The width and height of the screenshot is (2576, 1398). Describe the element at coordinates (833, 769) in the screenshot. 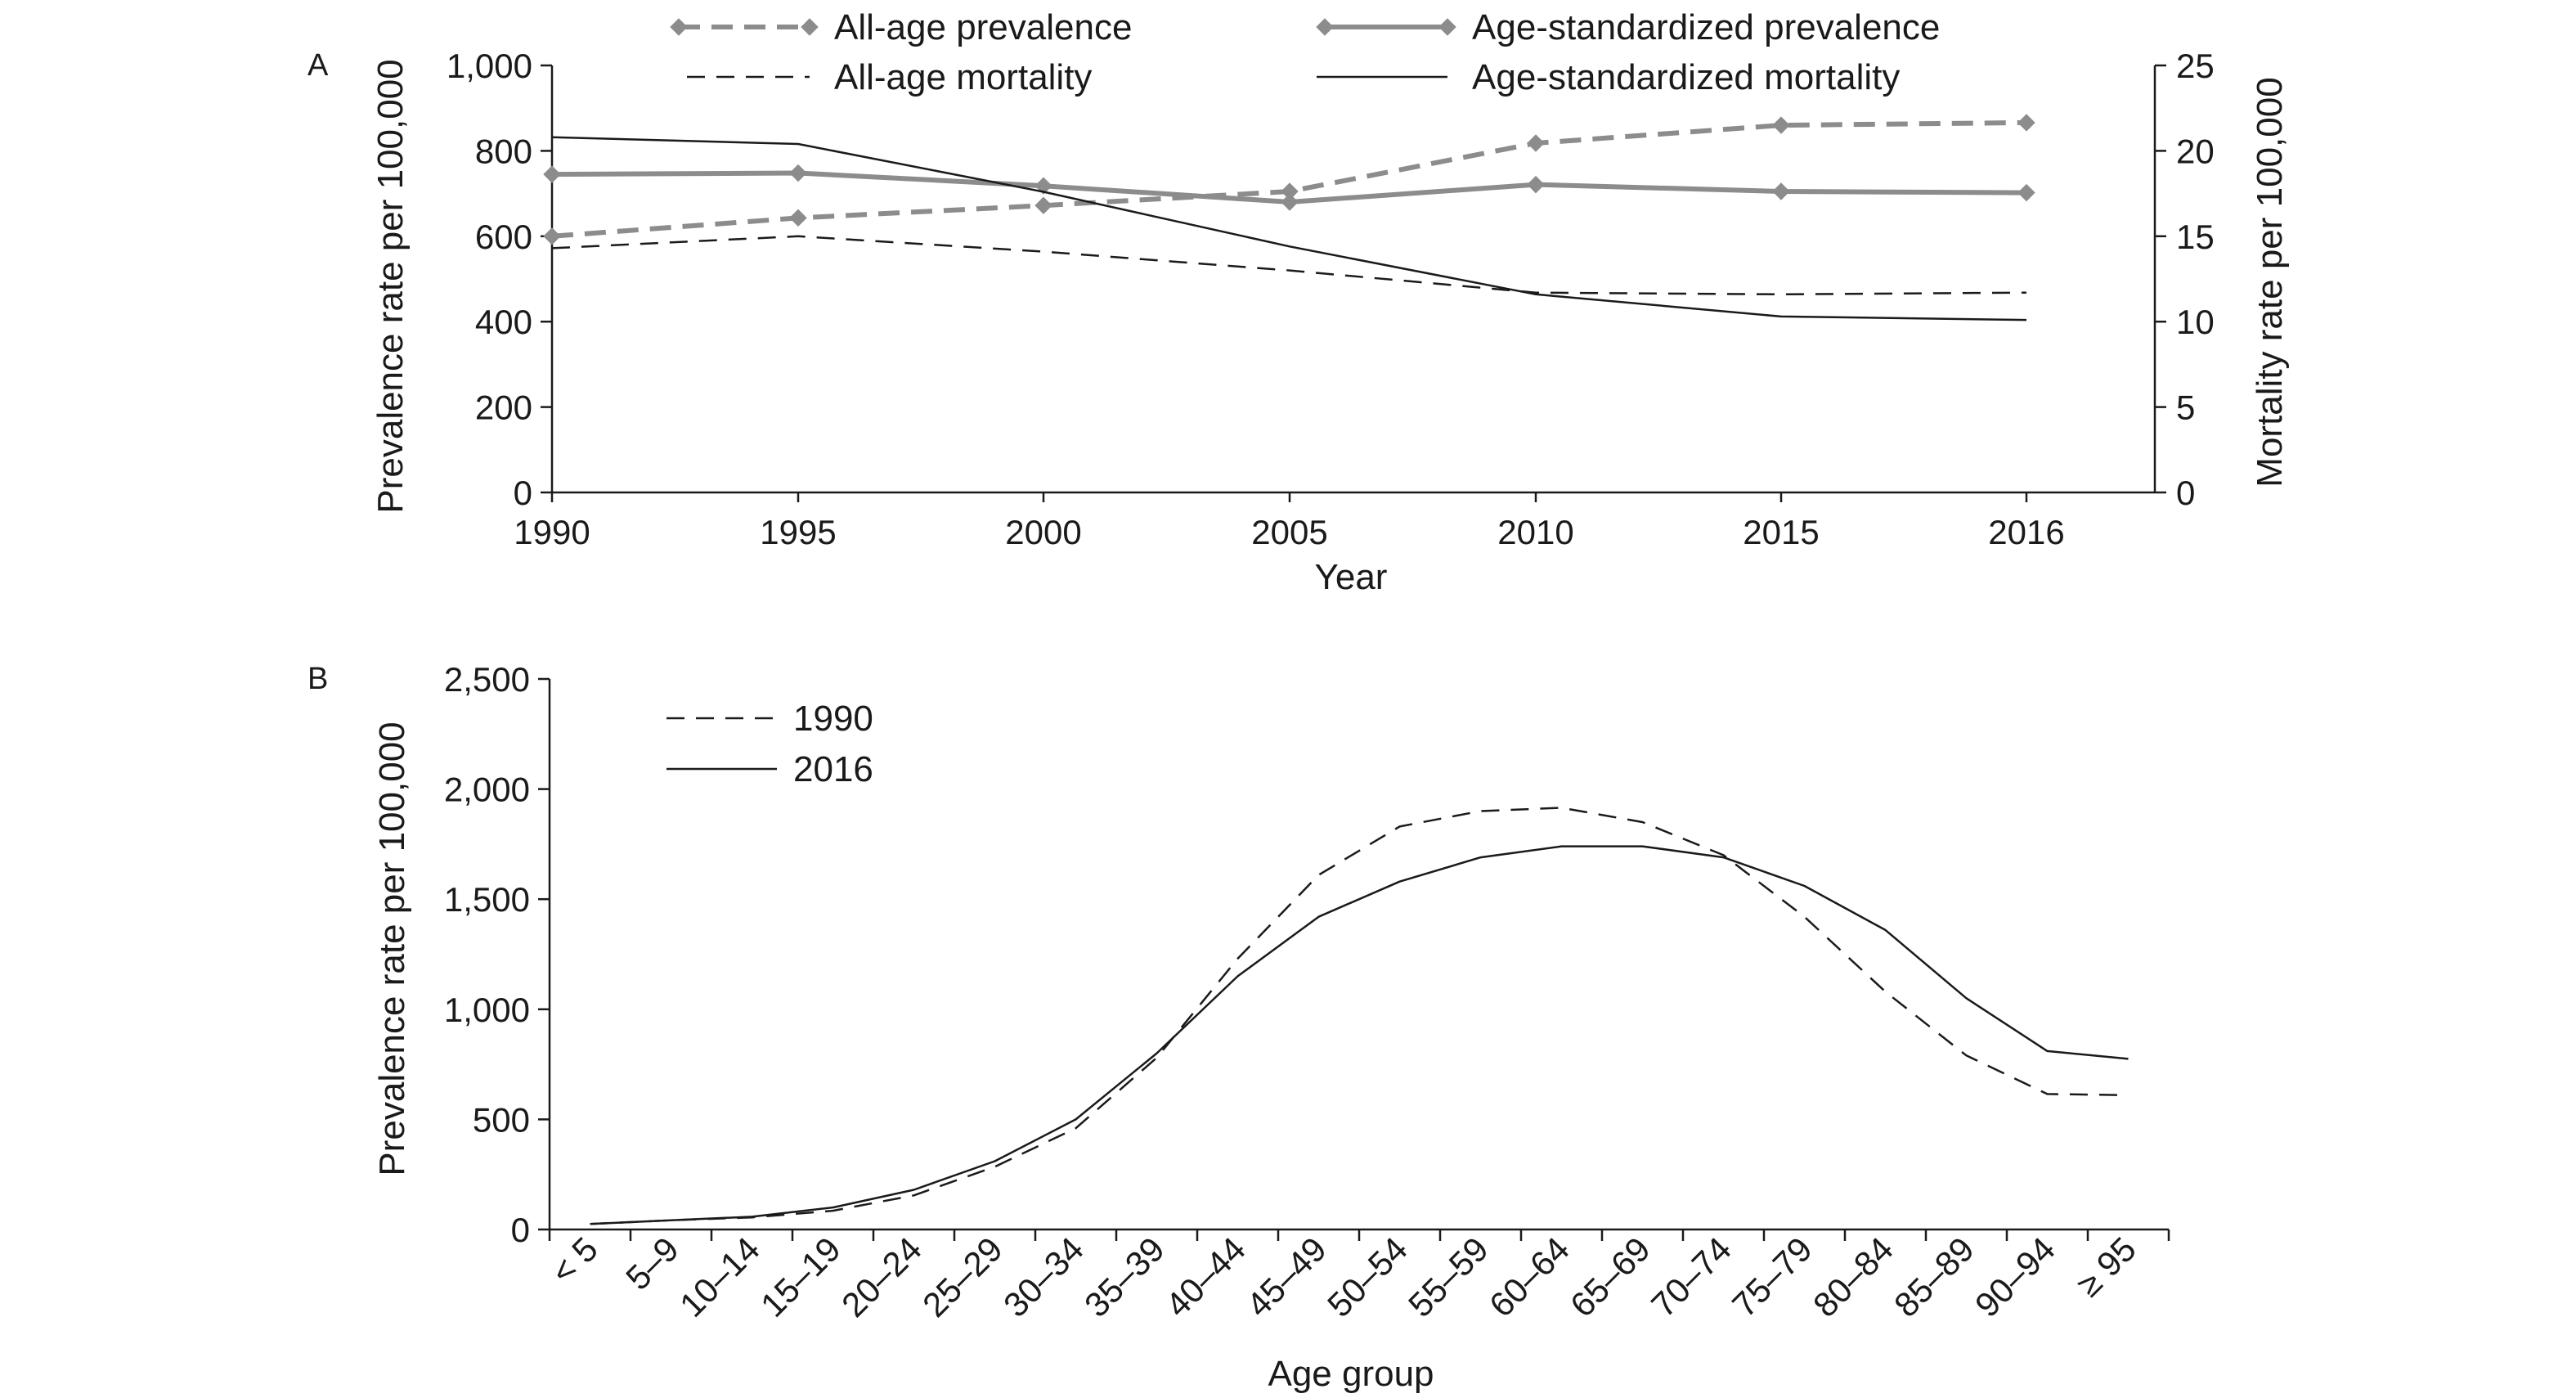

I see `legend-label: 2016` at that location.